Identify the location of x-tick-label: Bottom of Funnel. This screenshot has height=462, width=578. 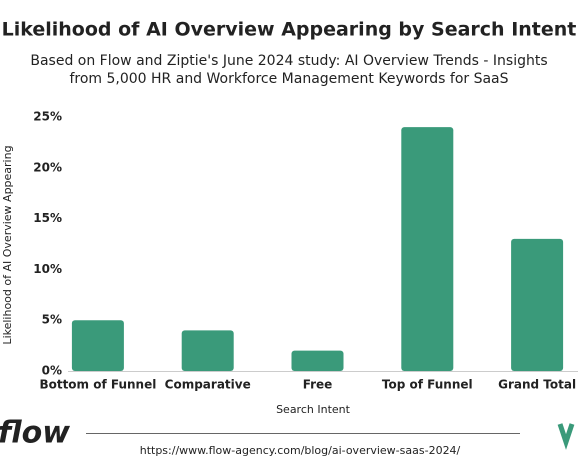
(97, 385).